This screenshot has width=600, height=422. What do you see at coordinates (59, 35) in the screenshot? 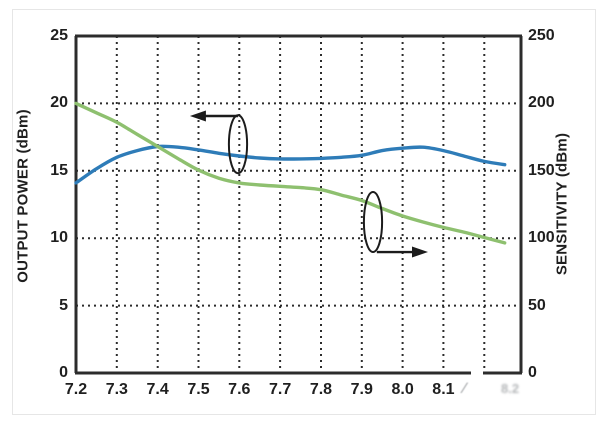
I see `y-left-tick-25: 25` at bounding box center [59, 35].